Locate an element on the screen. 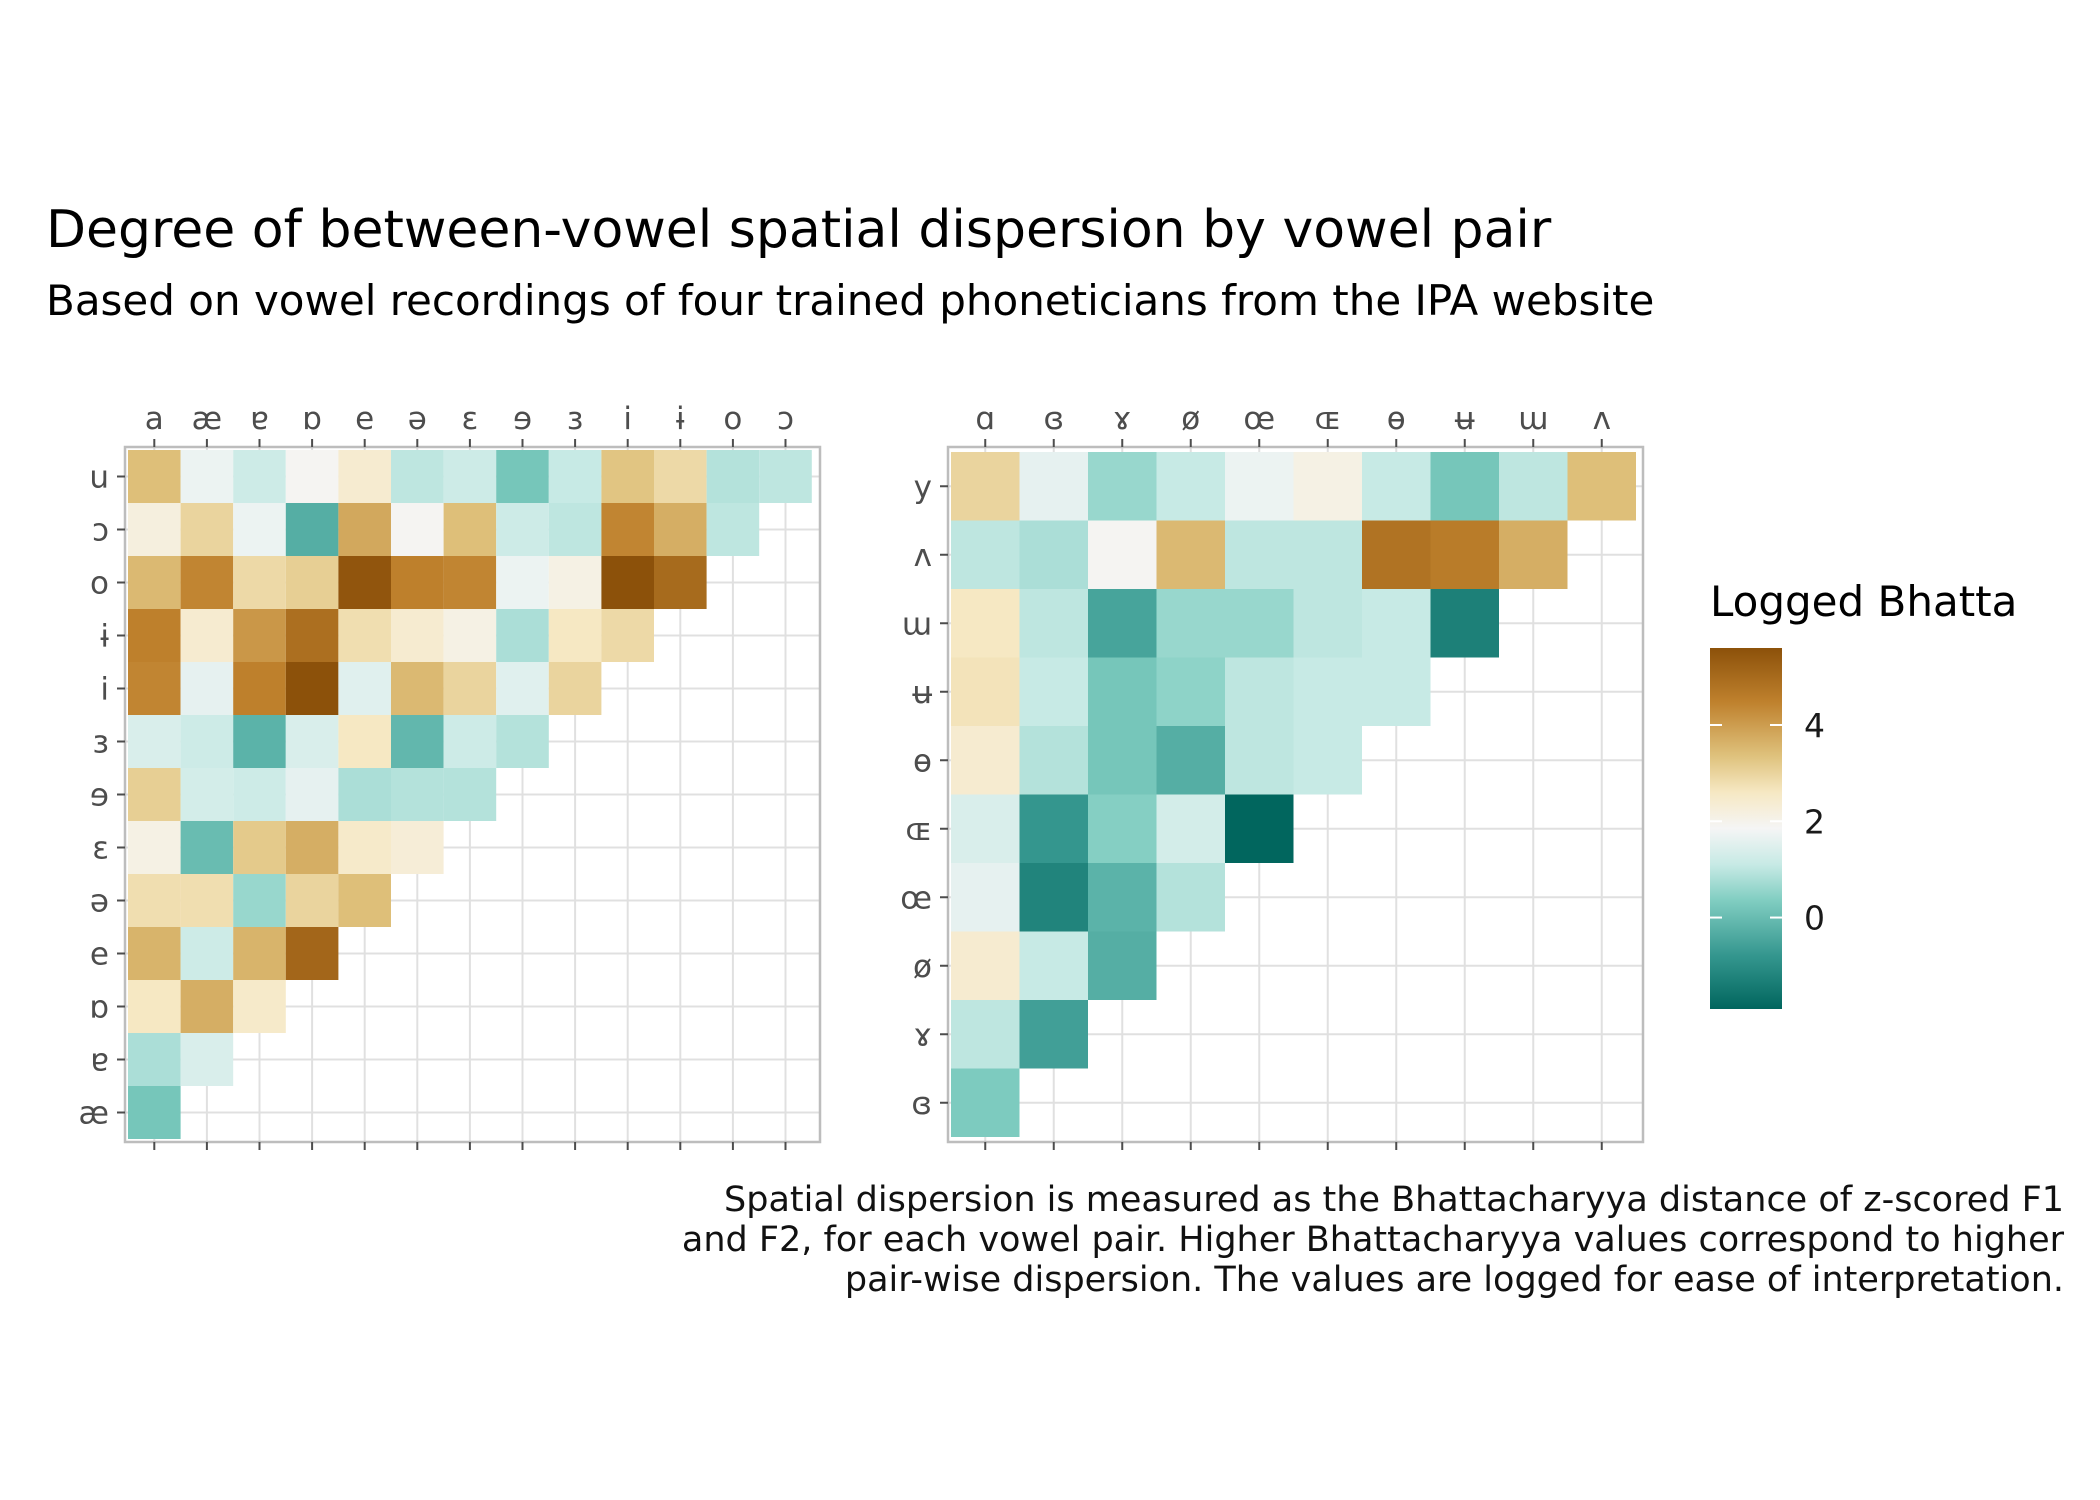 The width and height of the screenshot is (2100, 1500). x-tick-label: a is located at coordinates (154, 419).